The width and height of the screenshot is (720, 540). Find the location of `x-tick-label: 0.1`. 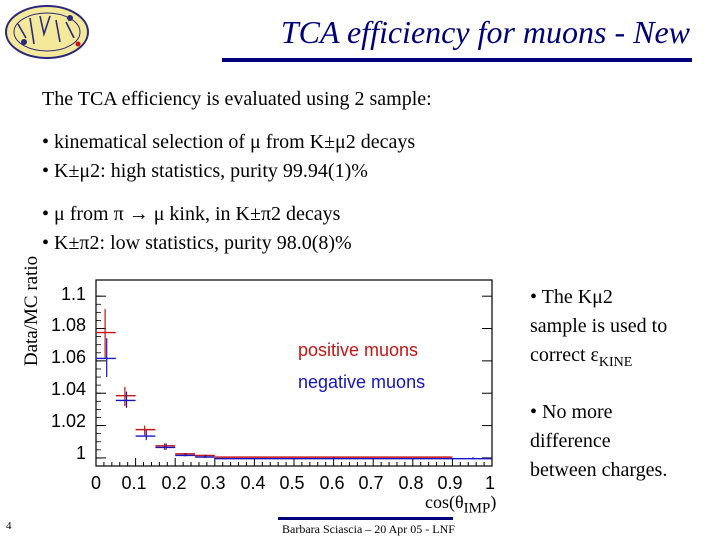

x-tick-label: 0.1 is located at coordinates (134, 483).